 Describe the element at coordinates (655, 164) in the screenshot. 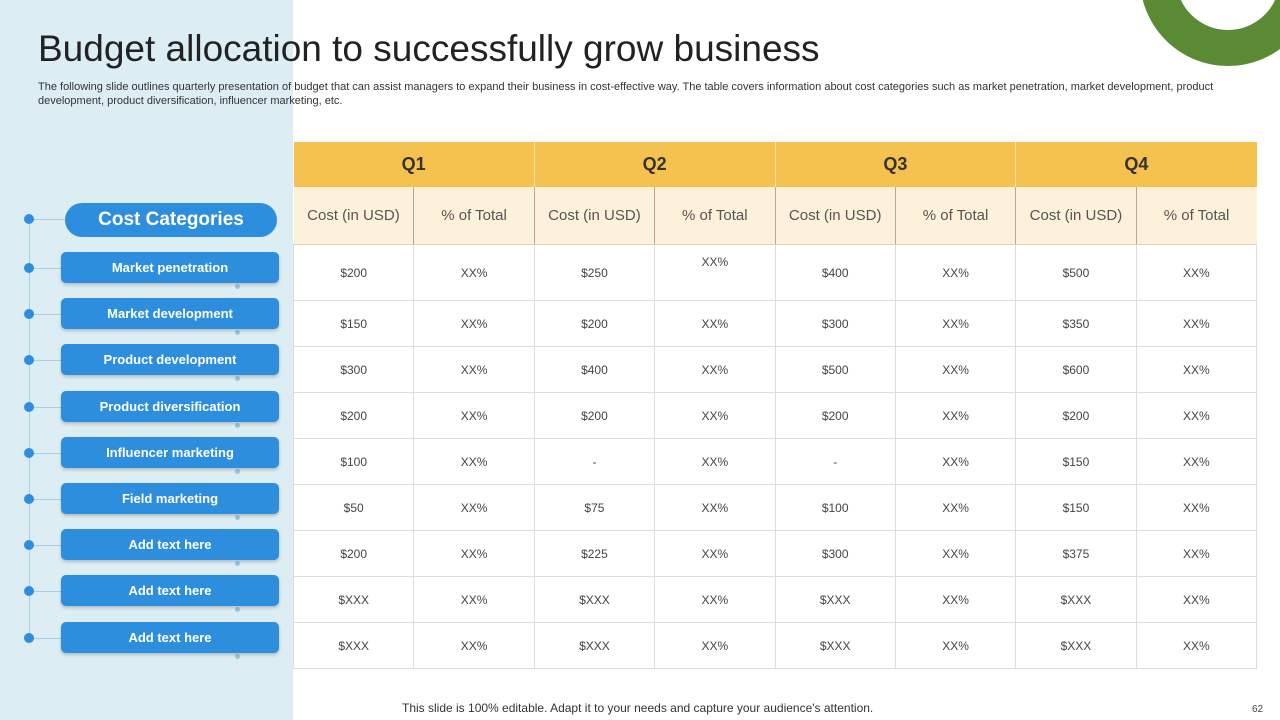

I see `quarter-header: Q2` at that location.